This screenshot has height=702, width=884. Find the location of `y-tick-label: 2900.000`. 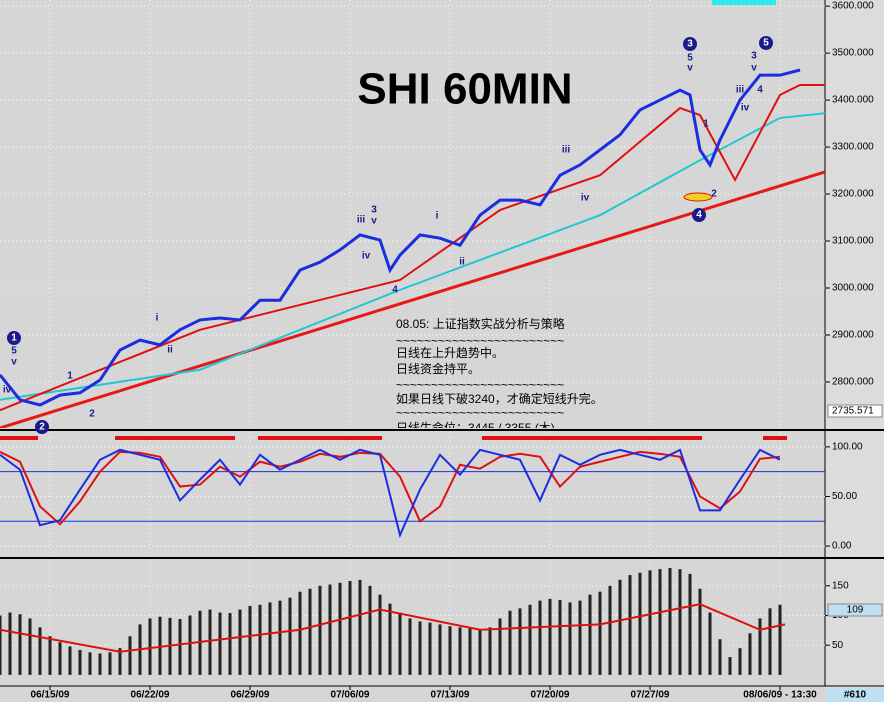

y-tick-label: 2900.000 is located at coordinates (853, 335).